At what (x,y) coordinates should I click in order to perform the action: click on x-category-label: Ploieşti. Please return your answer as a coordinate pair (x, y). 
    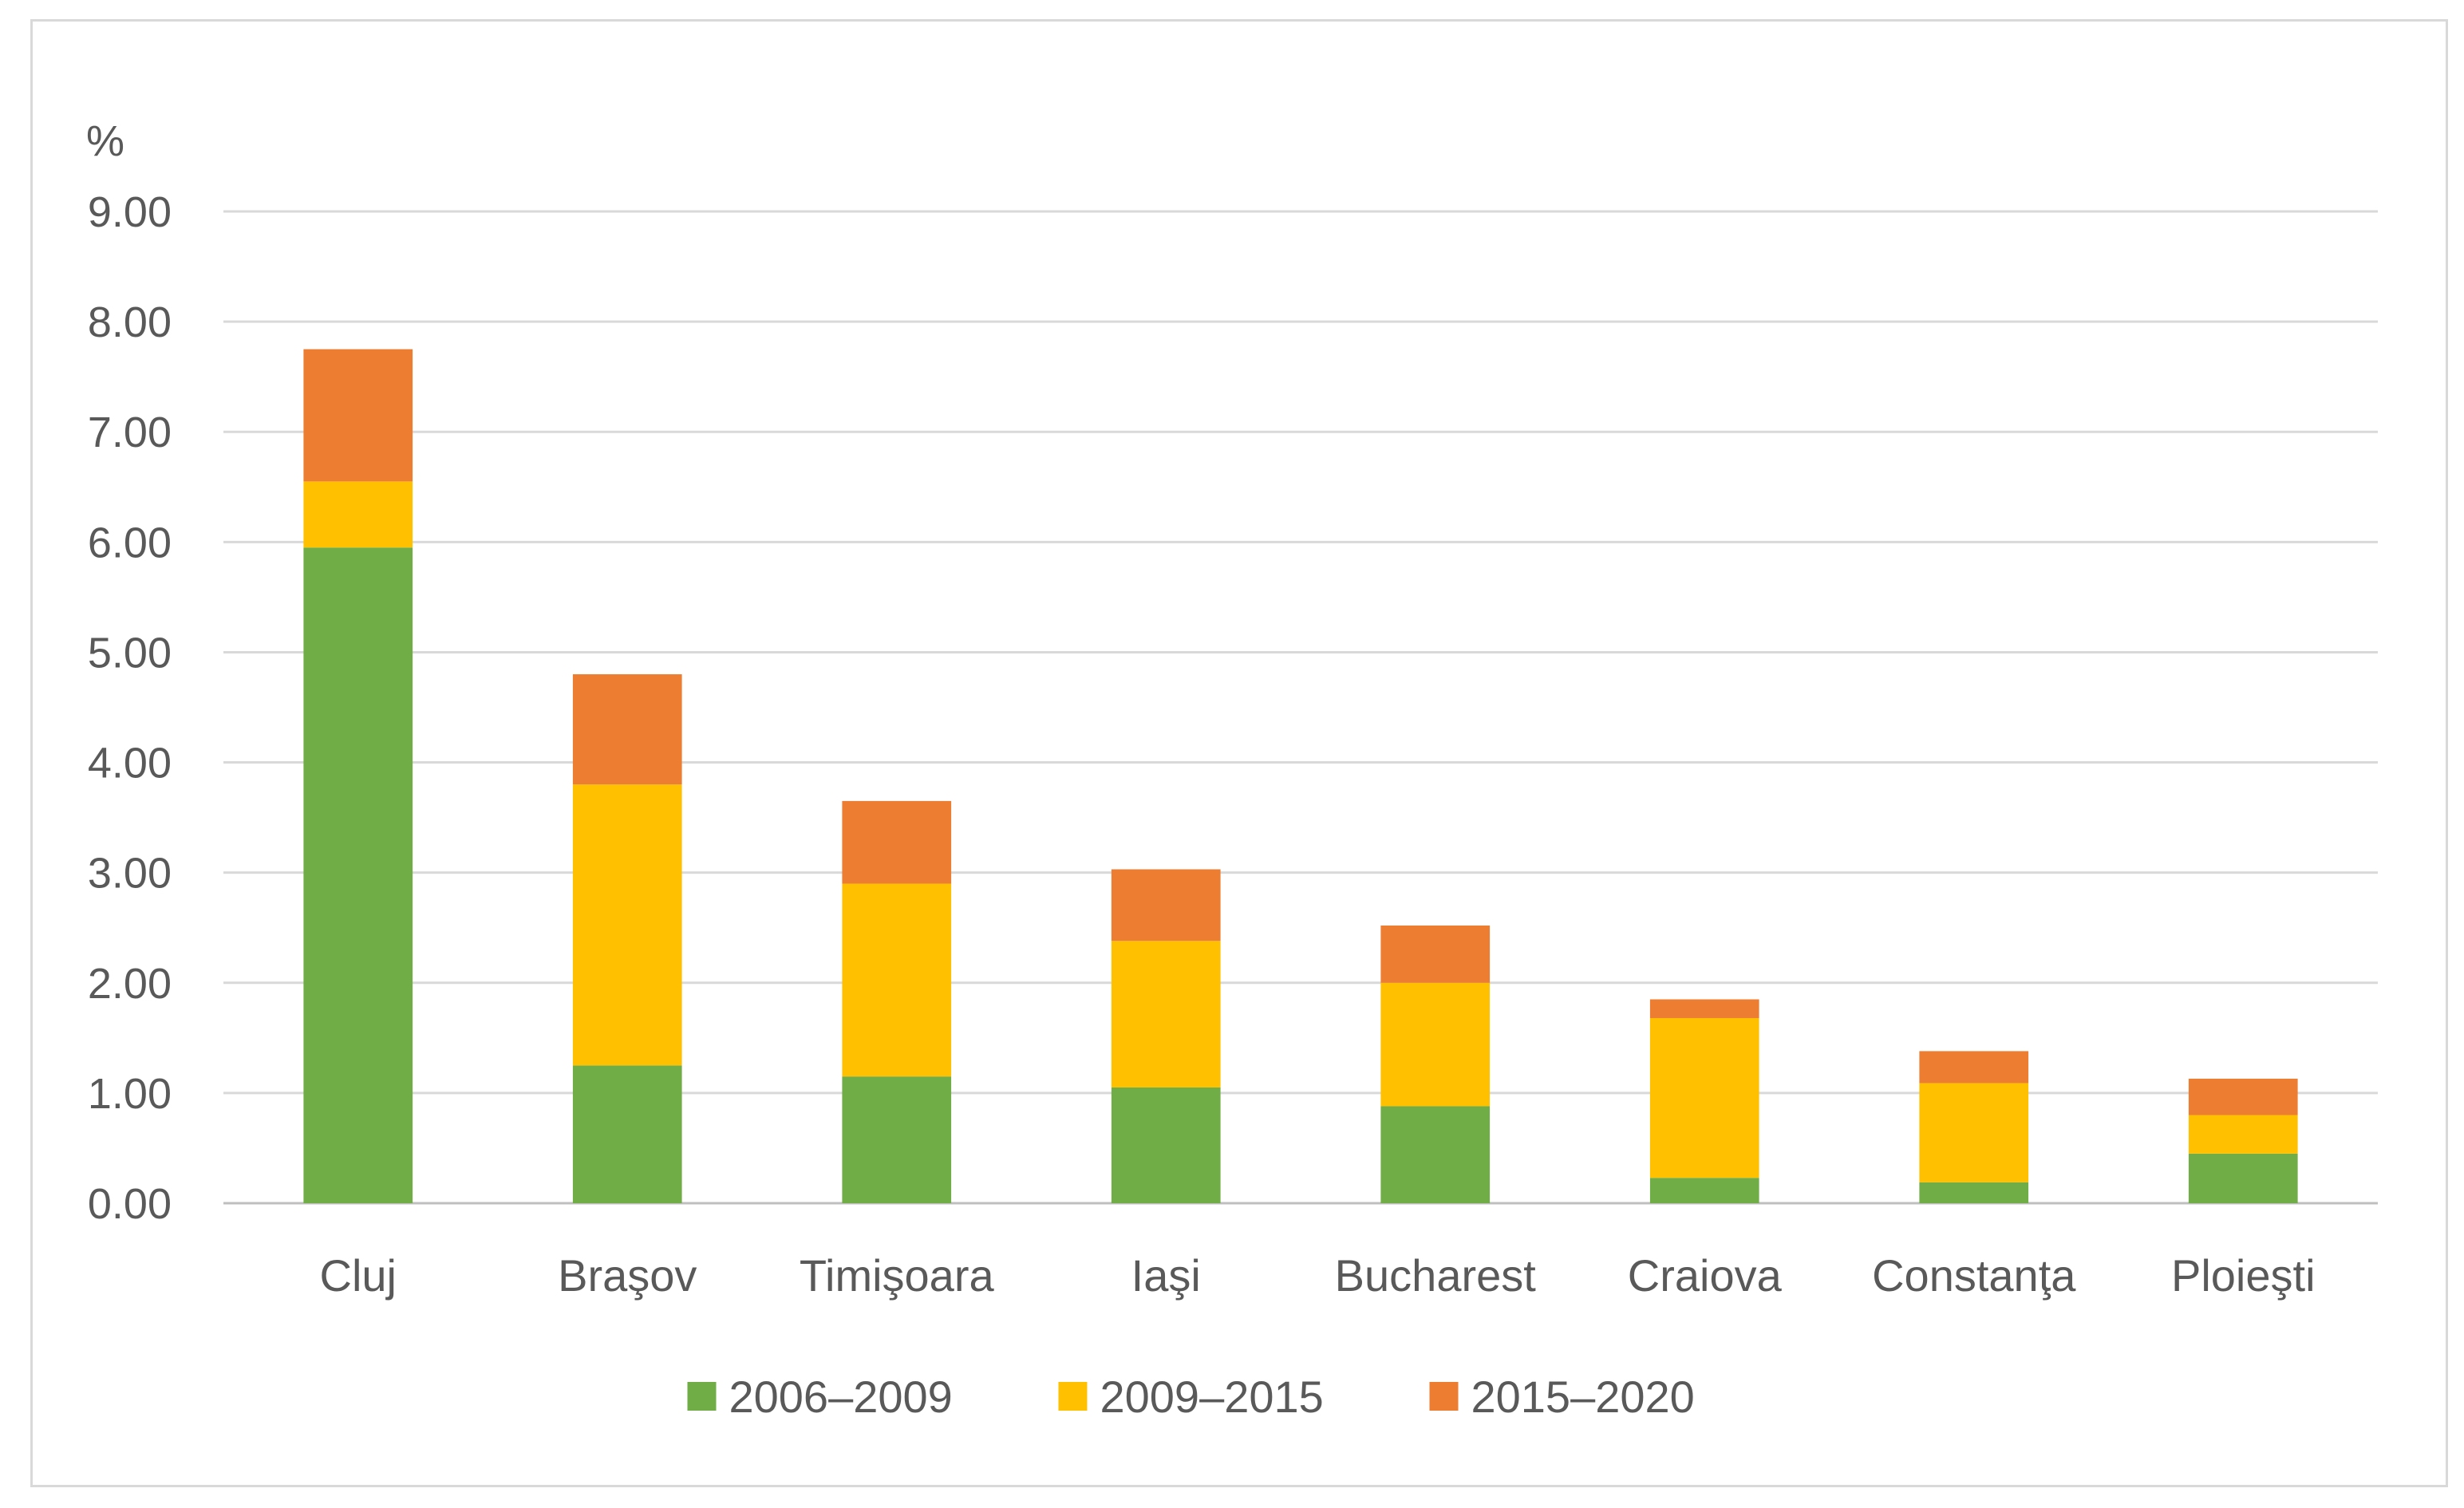
    Looking at the image, I should click on (2243, 1276).